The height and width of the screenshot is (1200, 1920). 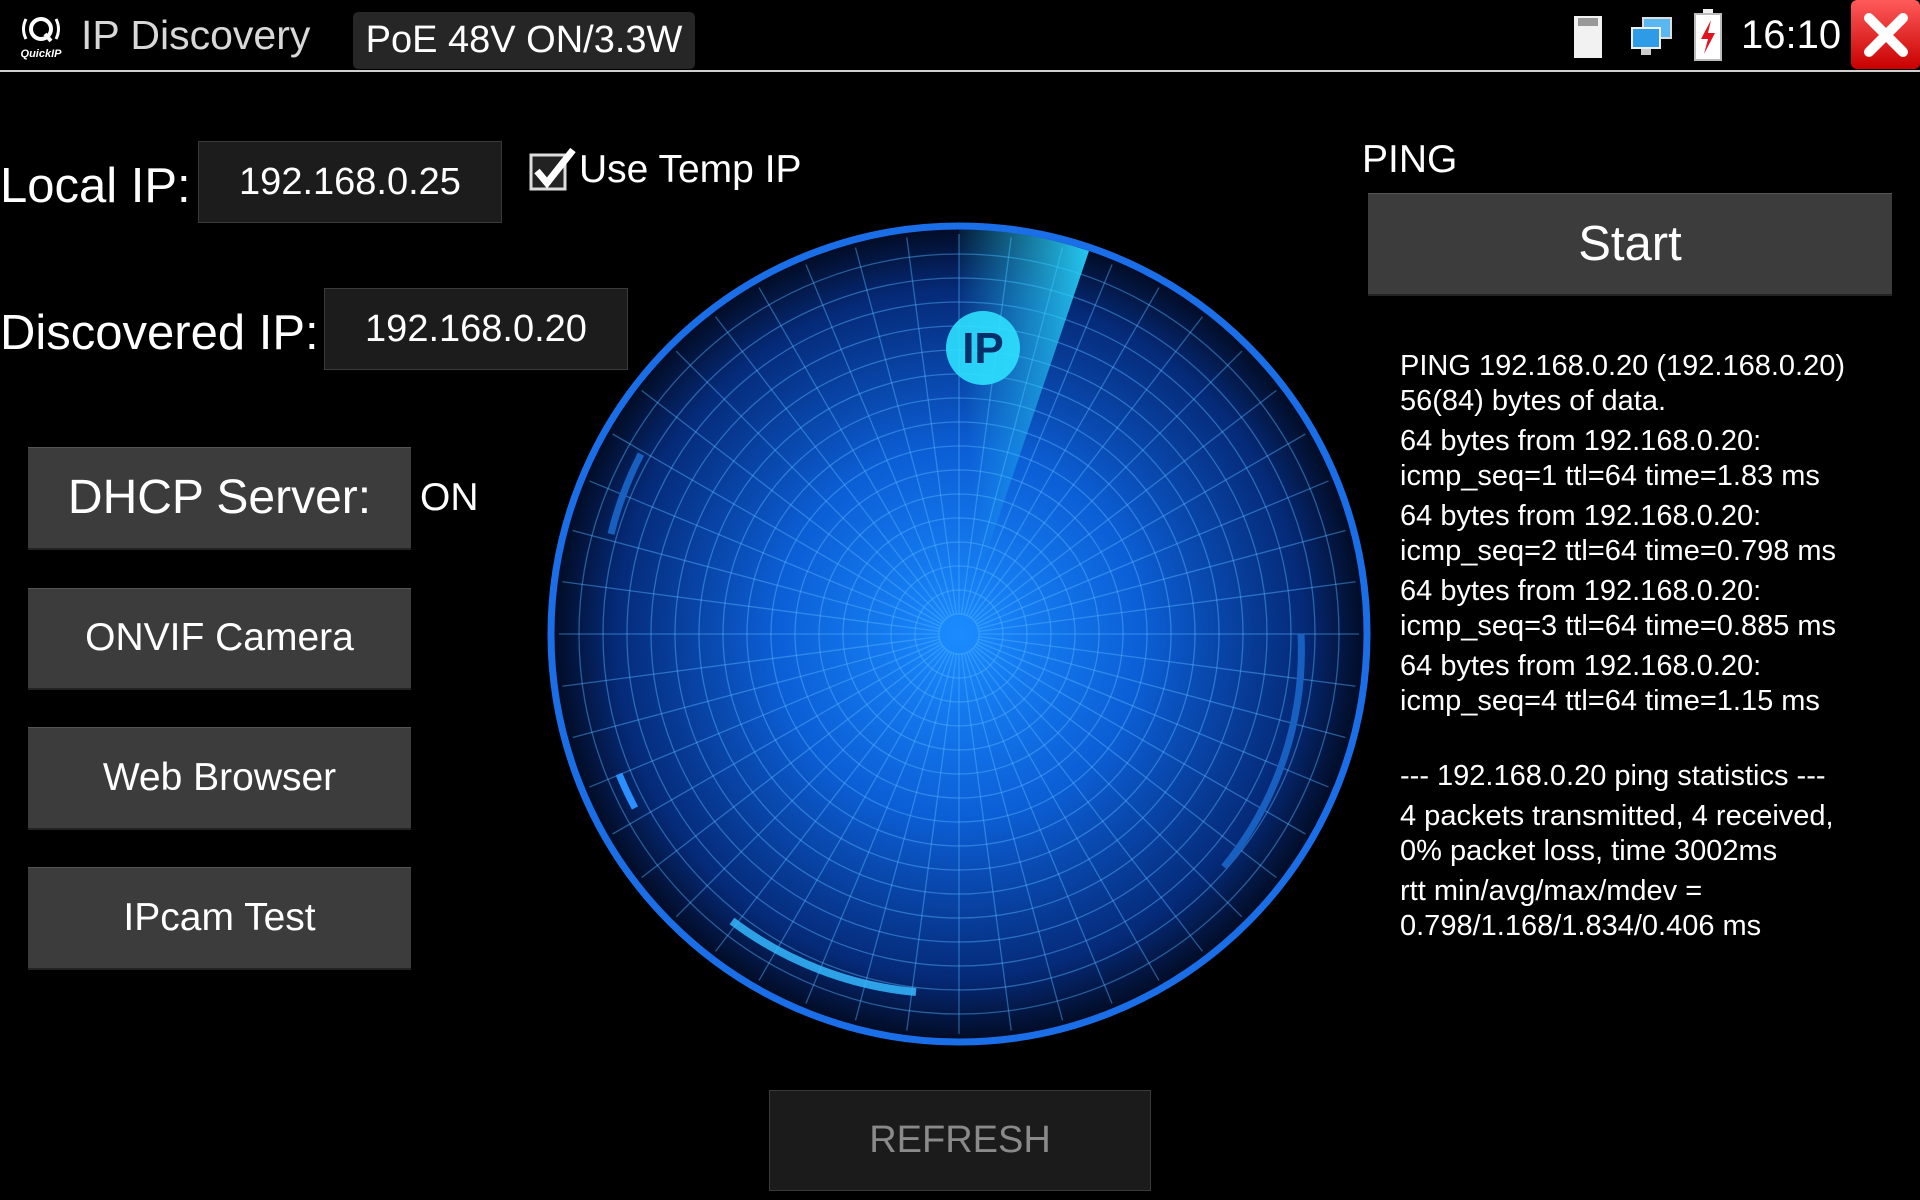 What do you see at coordinates (690, 169) in the screenshot?
I see `use-temp-ip-label: Use Temp IP` at bounding box center [690, 169].